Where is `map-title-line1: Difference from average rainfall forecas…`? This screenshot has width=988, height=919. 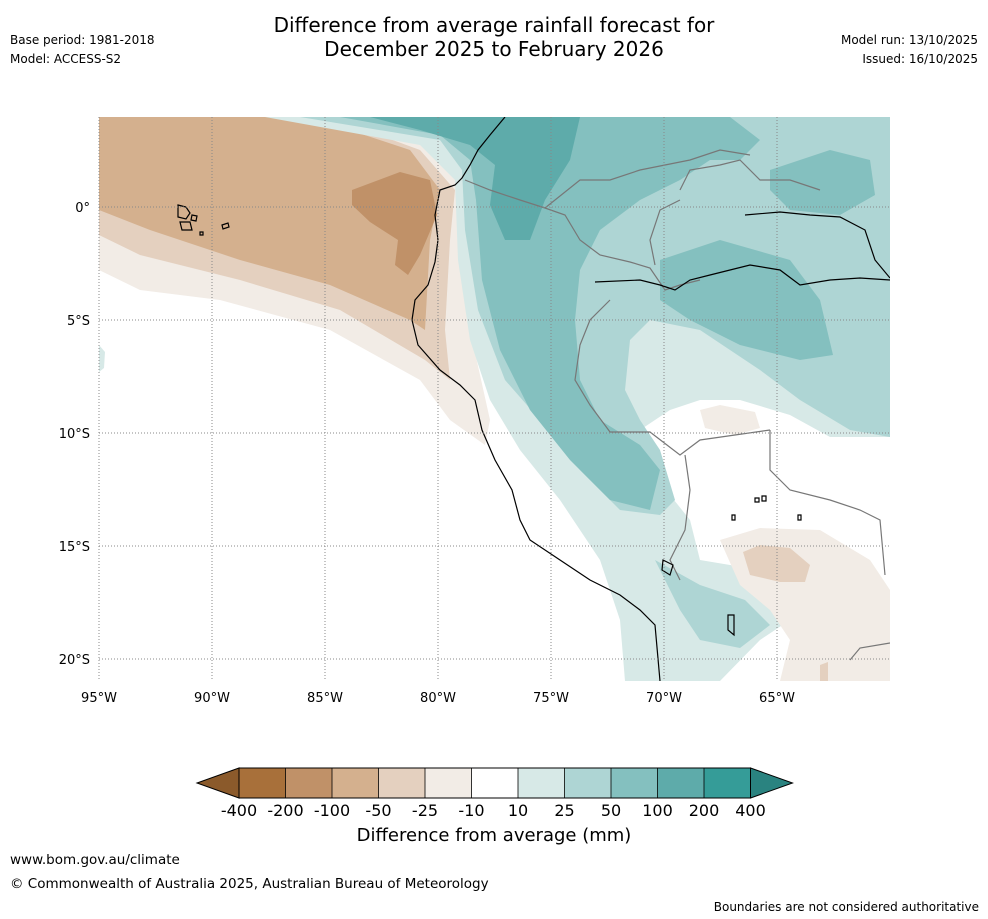
map-title-line1: Difference from average rainfall forecas… is located at coordinates (494, 25).